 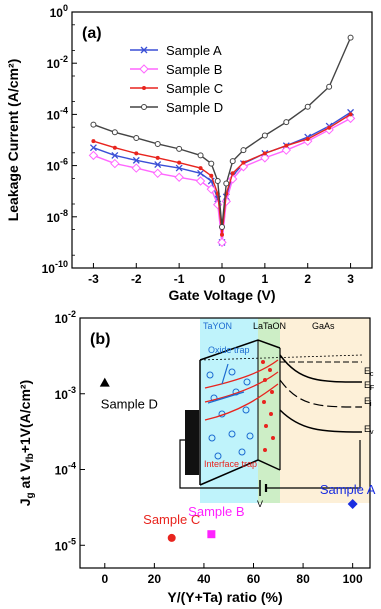 What do you see at coordinates (194, 88) in the screenshot?
I see `legend-label: Sample C` at bounding box center [194, 88].